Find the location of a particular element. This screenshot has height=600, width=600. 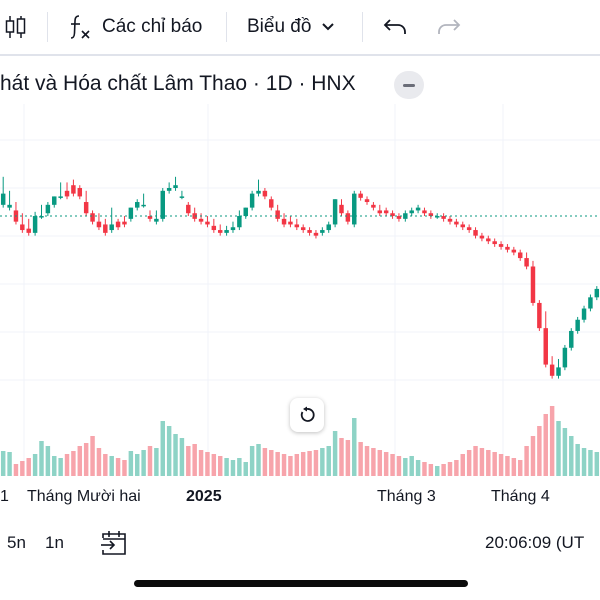

legend-collapse-button is located at coordinates (409, 85).